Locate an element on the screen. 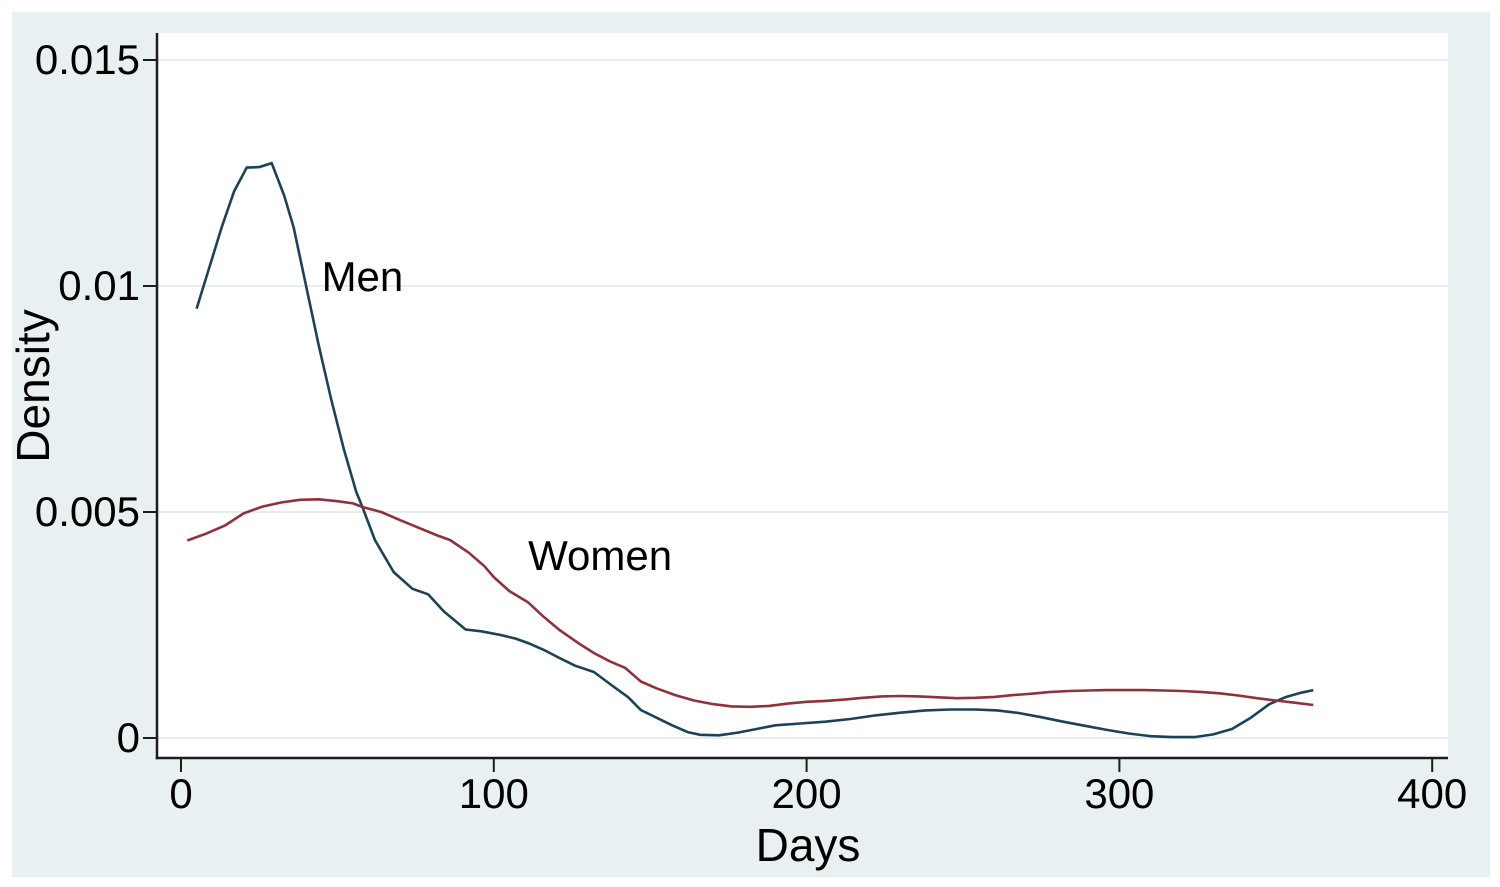  y-axis-title: Density is located at coordinates (33, 386).